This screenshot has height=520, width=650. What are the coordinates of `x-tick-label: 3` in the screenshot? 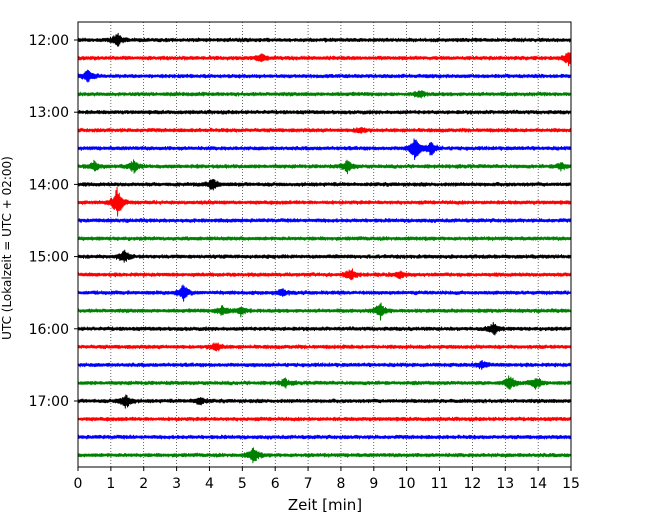 It's located at (176, 484).